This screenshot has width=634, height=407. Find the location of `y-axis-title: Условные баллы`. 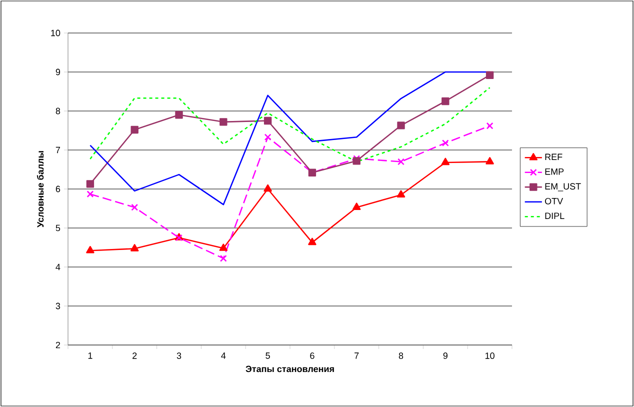

y-axis-title: Условные баллы is located at coordinates (40, 189).